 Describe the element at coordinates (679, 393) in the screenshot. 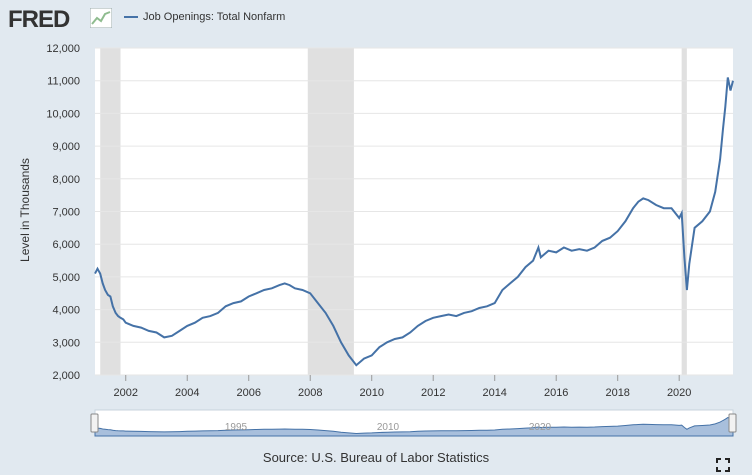

I see `x-tick-label: 2020` at that location.